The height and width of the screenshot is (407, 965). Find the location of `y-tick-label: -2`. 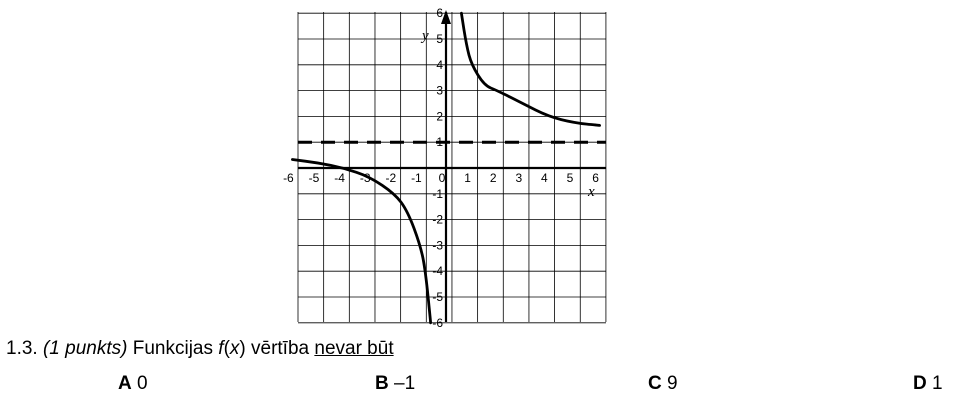

y-tick-label: -2 is located at coordinates (437, 220).